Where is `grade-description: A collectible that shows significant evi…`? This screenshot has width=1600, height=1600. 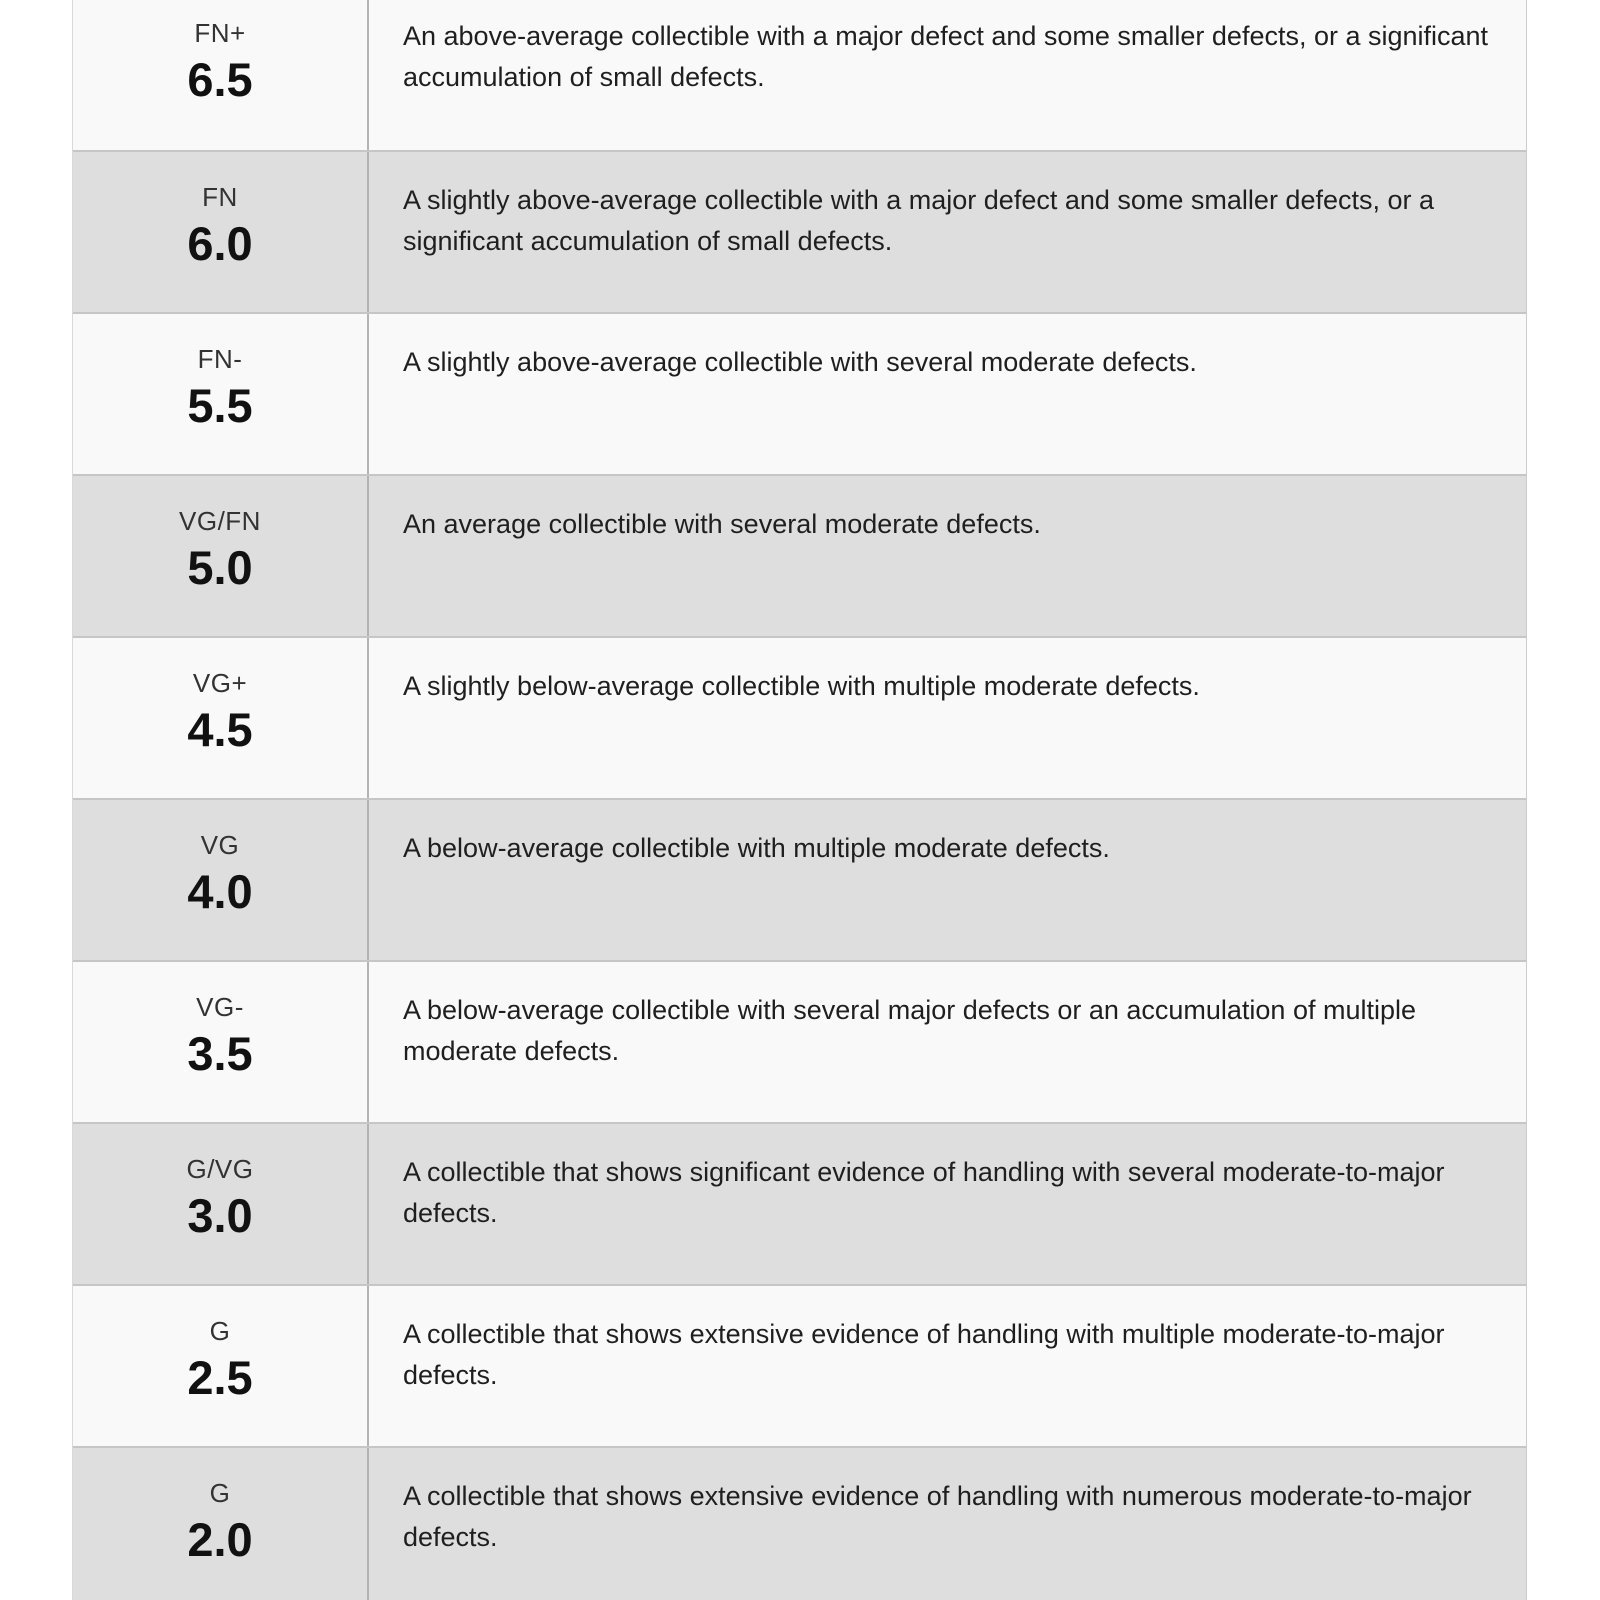 grade-description: A collectible that shows significant evi… is located at coordinates (924, 1192).